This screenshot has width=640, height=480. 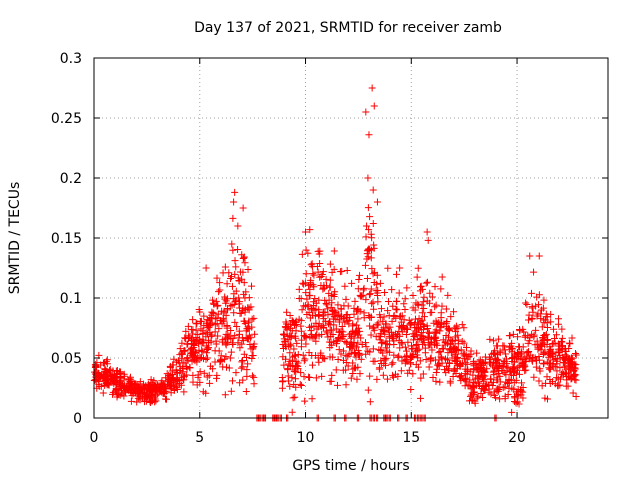 What do you see at coordinates (71, 179) in the screenshot?
I see `y-tick-label: 0.2` at bounding box center [71, 179].